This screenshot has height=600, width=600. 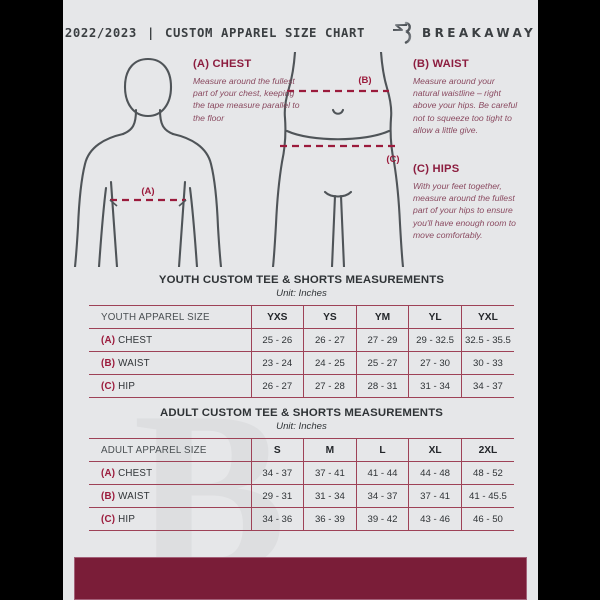 What do you see at coordinates (382, 519) in the screenshot?
I see `adult-cell-hip-l: 39 - 42` at bounding box center [382, 519].